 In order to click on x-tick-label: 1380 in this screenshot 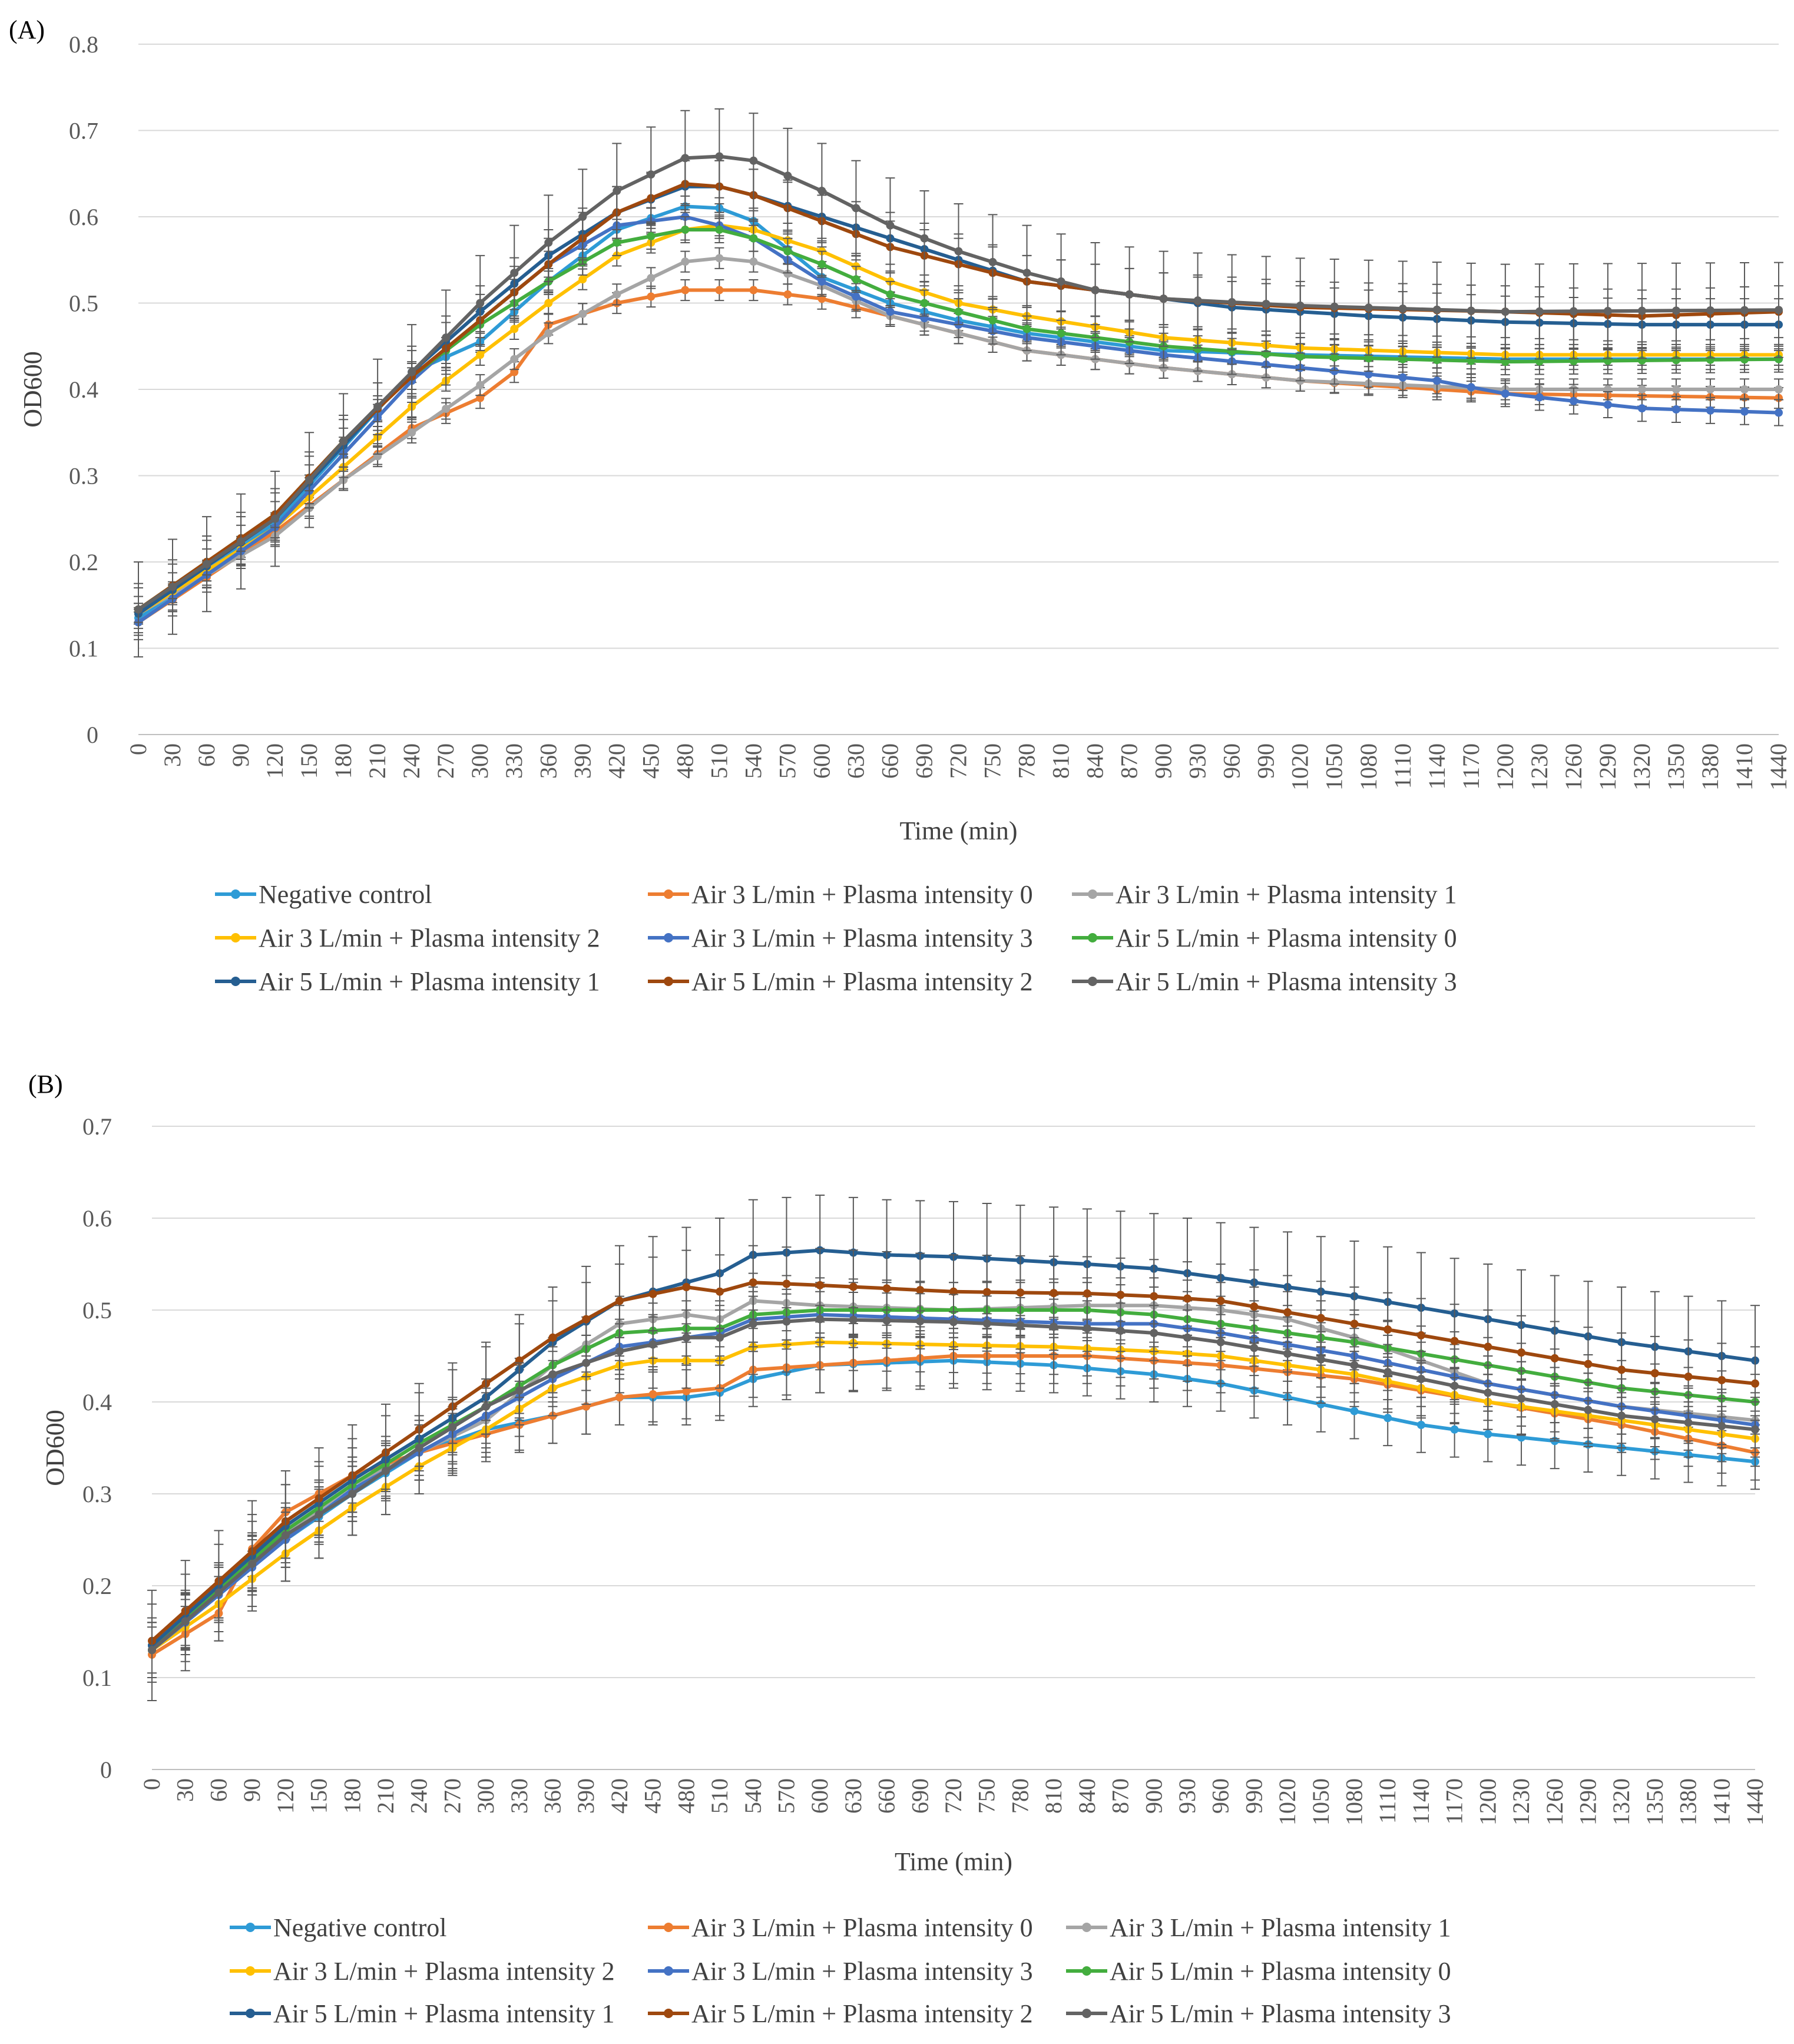, I will do `click(1710, 767)`.